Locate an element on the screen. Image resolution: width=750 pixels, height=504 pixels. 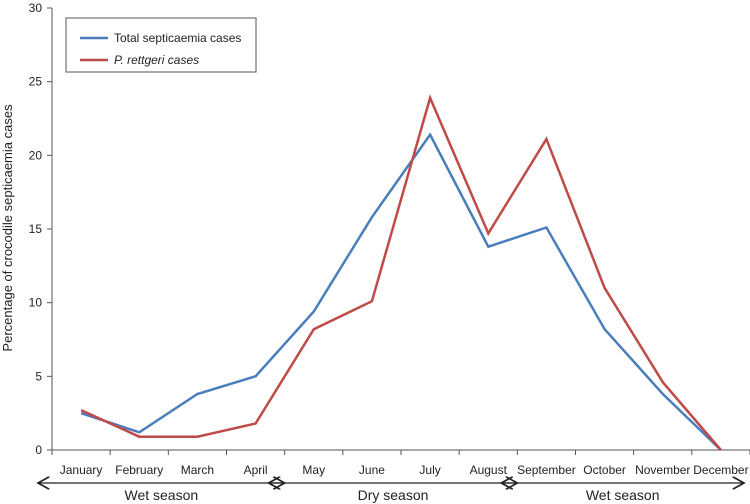
y-tick-label: 20 is located at coordinates (36, 155).